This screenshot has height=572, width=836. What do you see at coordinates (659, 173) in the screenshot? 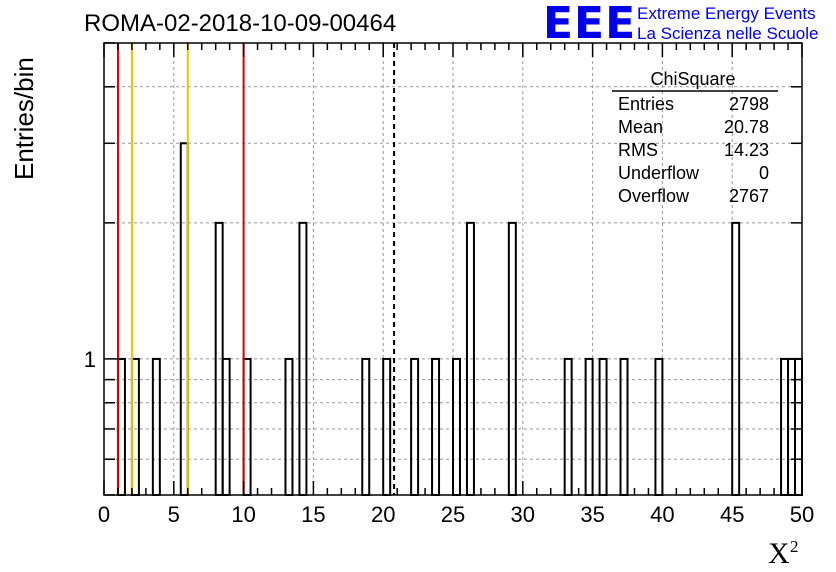
I see `stats-row-label: Underflow` at bounding box center [659, 173].